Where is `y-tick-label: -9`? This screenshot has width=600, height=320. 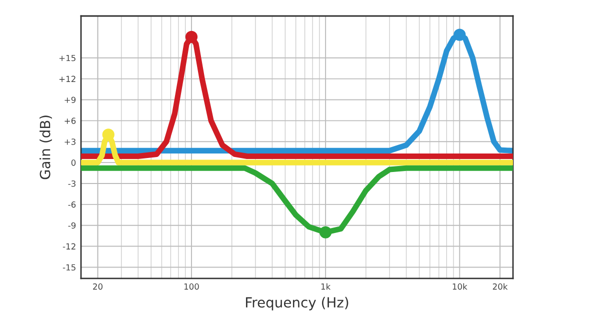
y-tick-label: -9 is located at coordinates (72, 225).